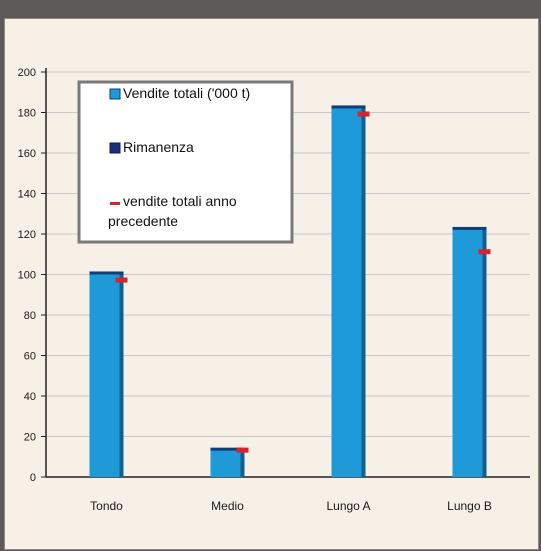 The image size is (541, 551). Describe the element at coordinates (30, 438) in the screenshot. I see `y-tick-label: 20` at that location.